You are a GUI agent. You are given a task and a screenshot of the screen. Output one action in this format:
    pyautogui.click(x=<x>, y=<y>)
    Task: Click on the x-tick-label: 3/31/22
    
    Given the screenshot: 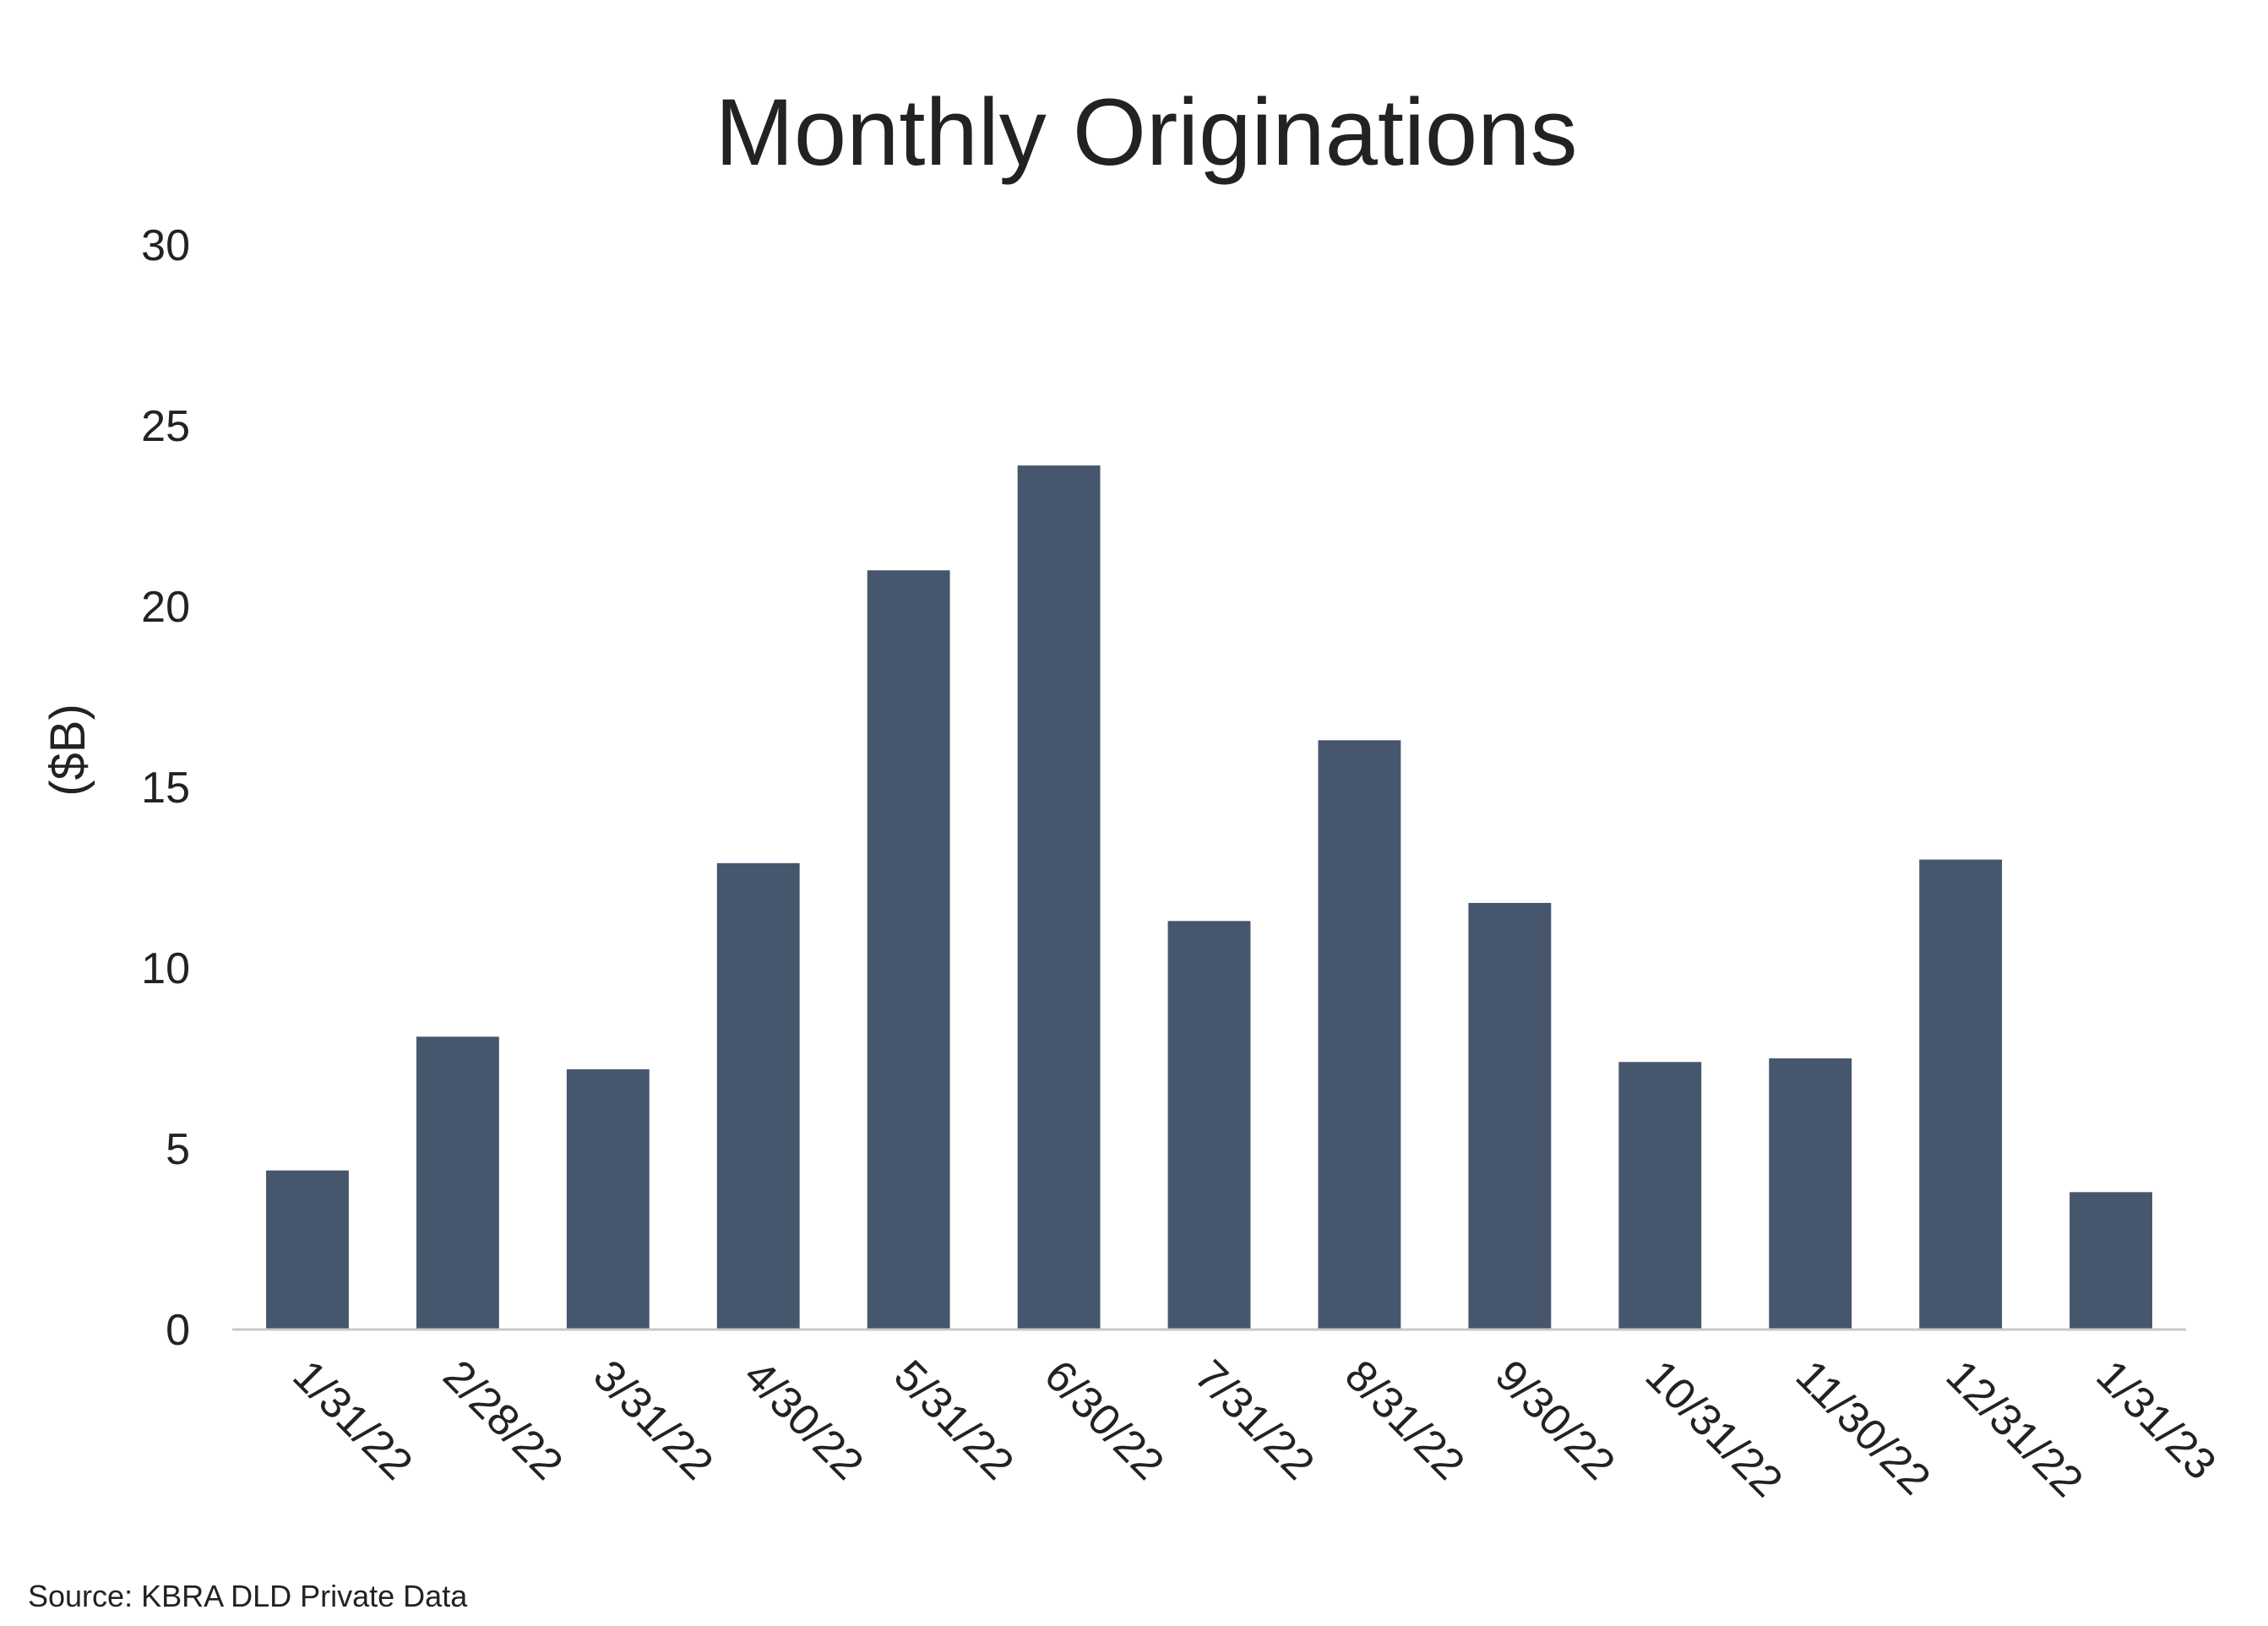 What is the action you would take?
    pyautogui.click(x=653, y=1420)
    